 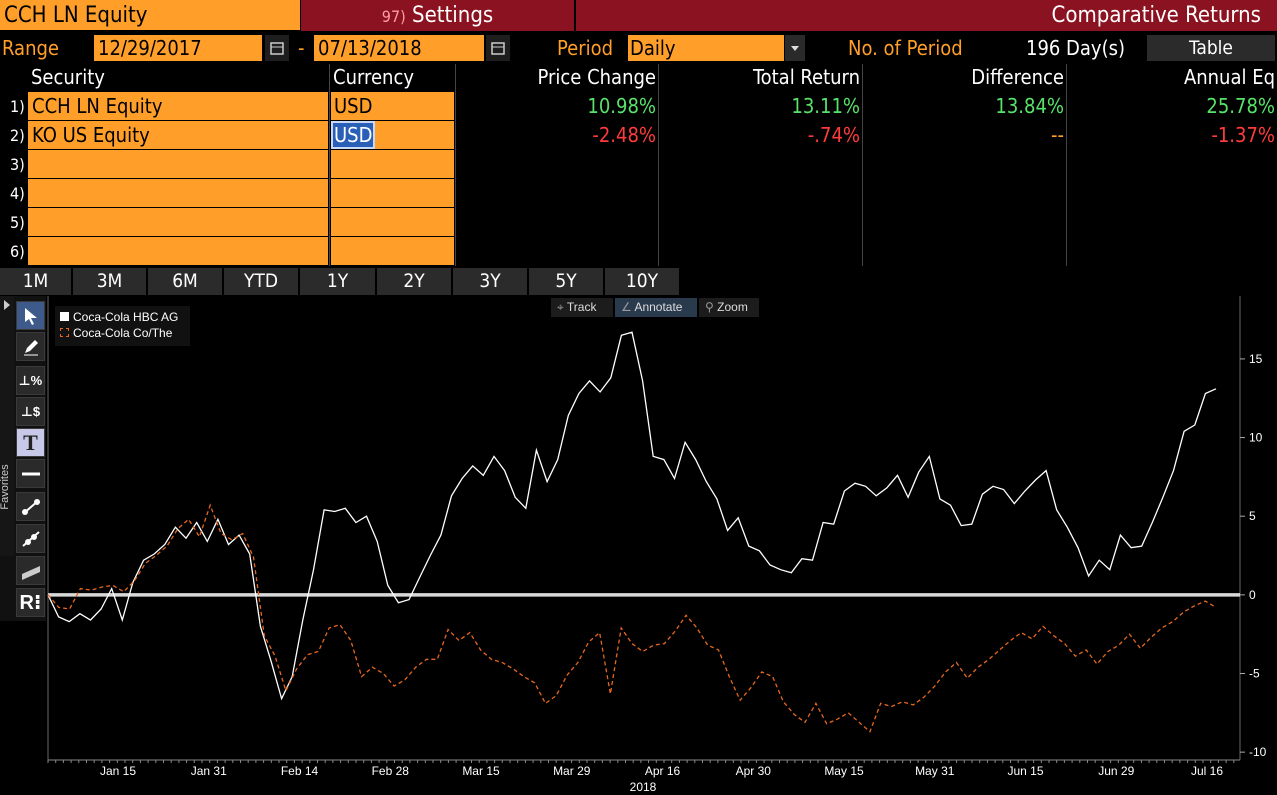 What do you see at coordinates (566, 281) in the screenshot?
I see `timeframe-5y: 5Y` at bounding box center [566, 281].